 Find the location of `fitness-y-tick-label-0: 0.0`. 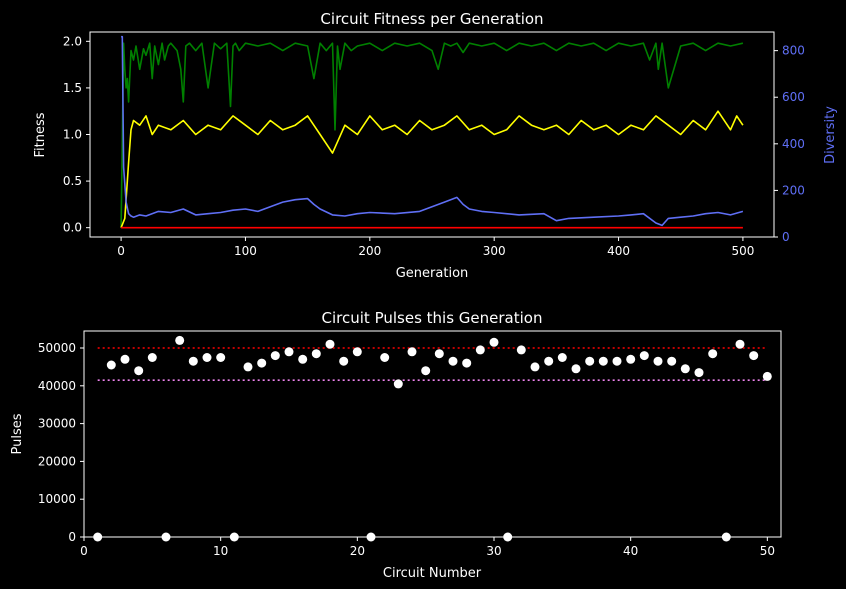

fitness-y-tick-label-0: 0.0 is located at coordinates (72, 228).